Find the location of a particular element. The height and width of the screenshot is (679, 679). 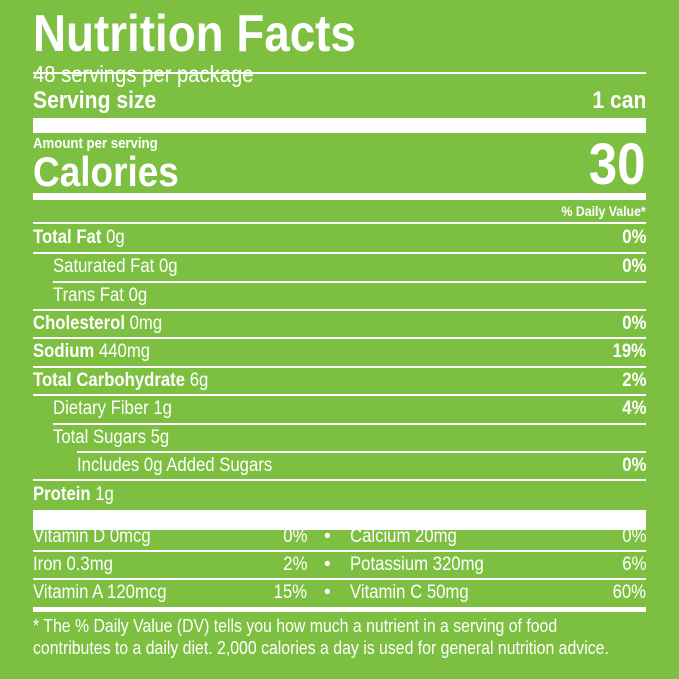

nutrient-name: Total Sugars is located at coordinates (99, 437).